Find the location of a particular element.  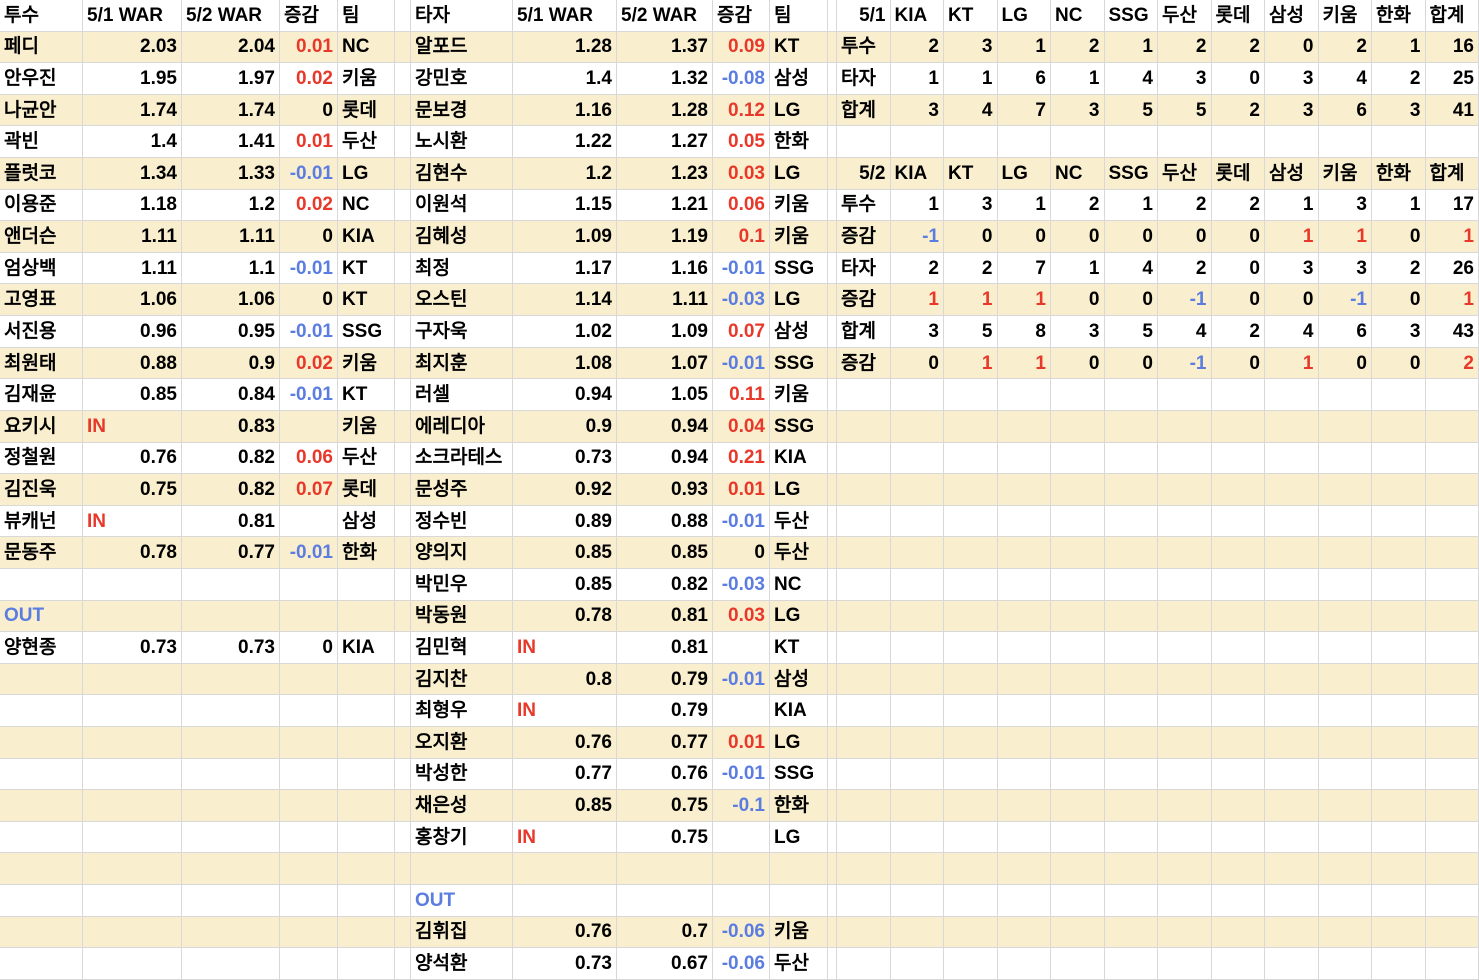

team-cell: LG is located at coordinates (799, 837).